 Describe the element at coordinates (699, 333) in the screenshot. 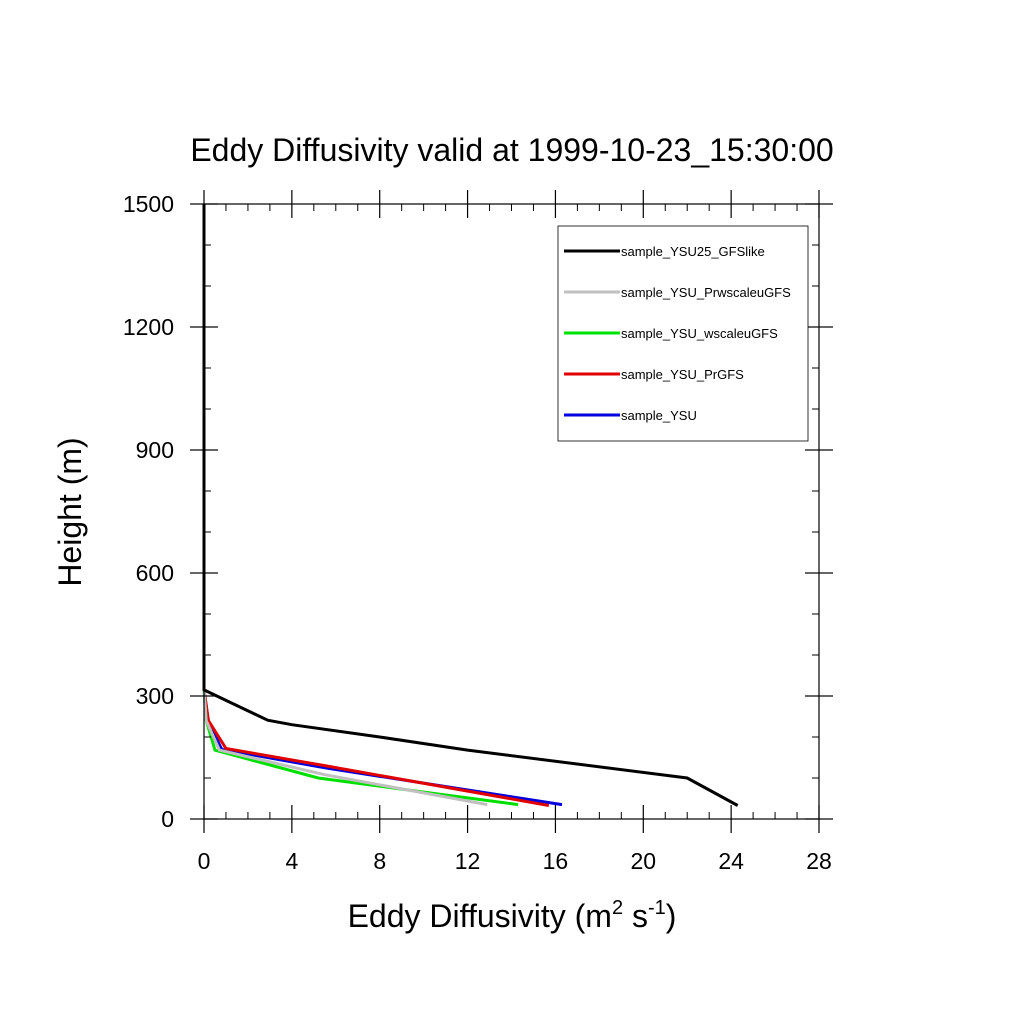

I see `legend-label-2: sample_YSU_wscaleuGFS` at that location.